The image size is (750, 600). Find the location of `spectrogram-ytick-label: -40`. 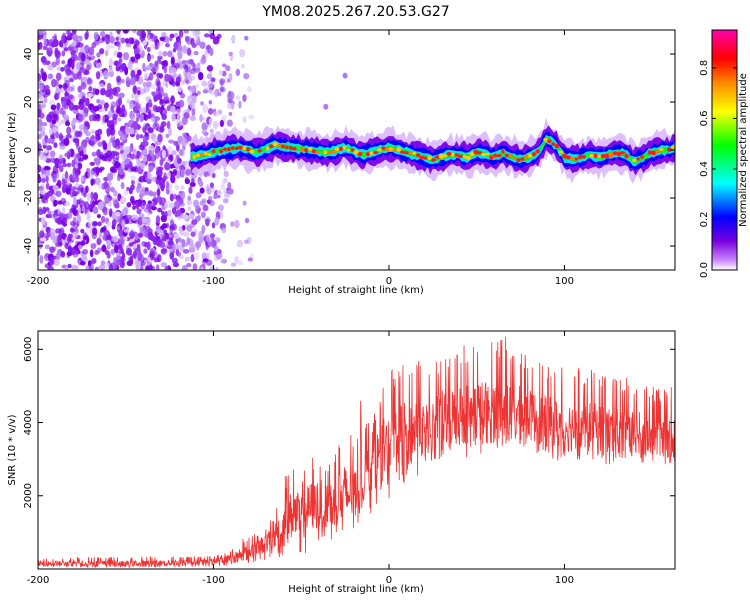

spectrogram-ytick-label: -40 is located at coordinates (28, 246).